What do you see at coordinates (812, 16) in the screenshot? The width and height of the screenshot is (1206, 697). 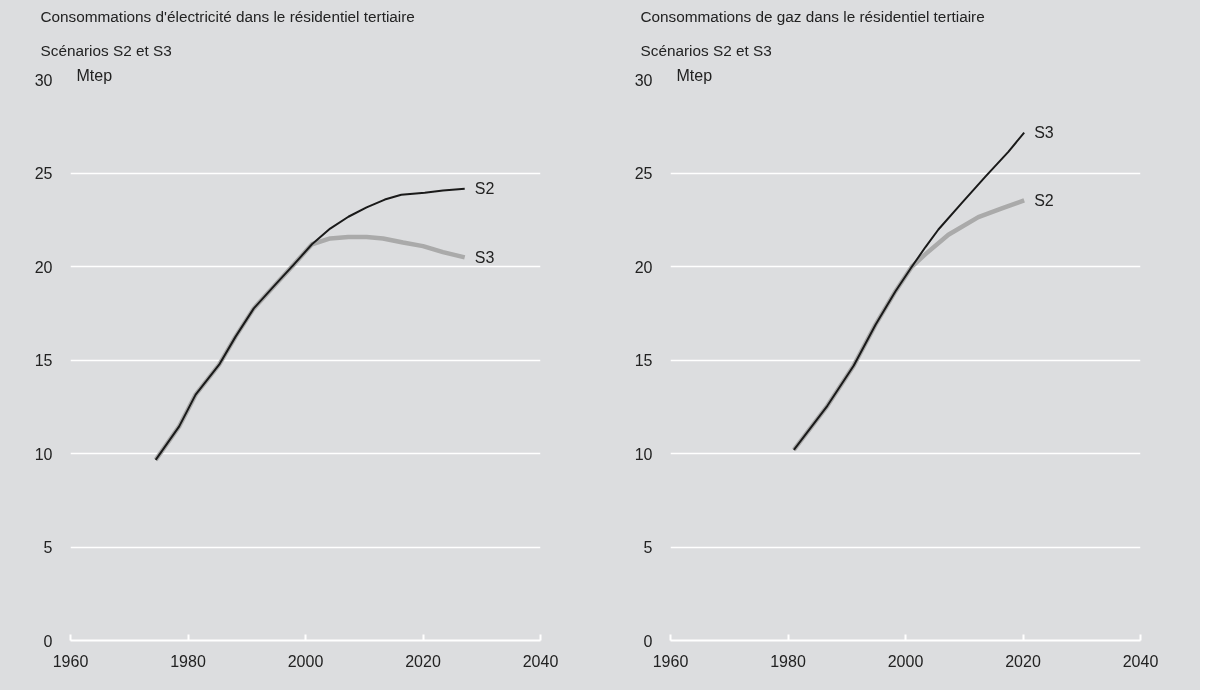 I see `chart-title: Consommations de gaz dans le résidentiel tertiaire` at bounding box center [812, 16].